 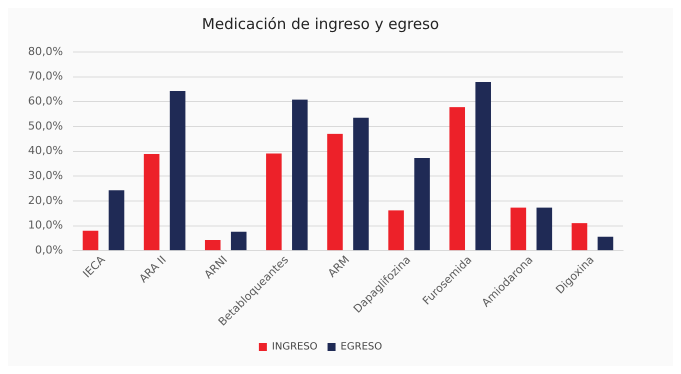 I want to click on y-tick-label: 40,0%, so click(x=45, y=151).